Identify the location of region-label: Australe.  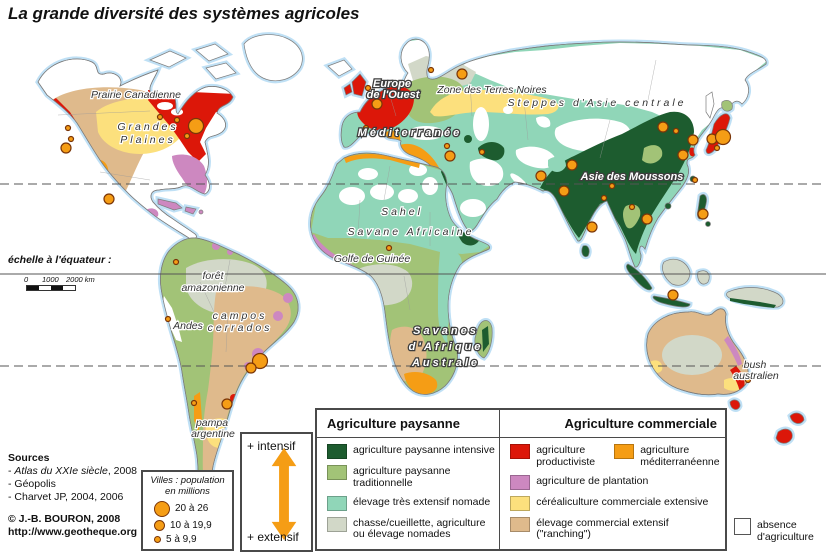
(445, 363).